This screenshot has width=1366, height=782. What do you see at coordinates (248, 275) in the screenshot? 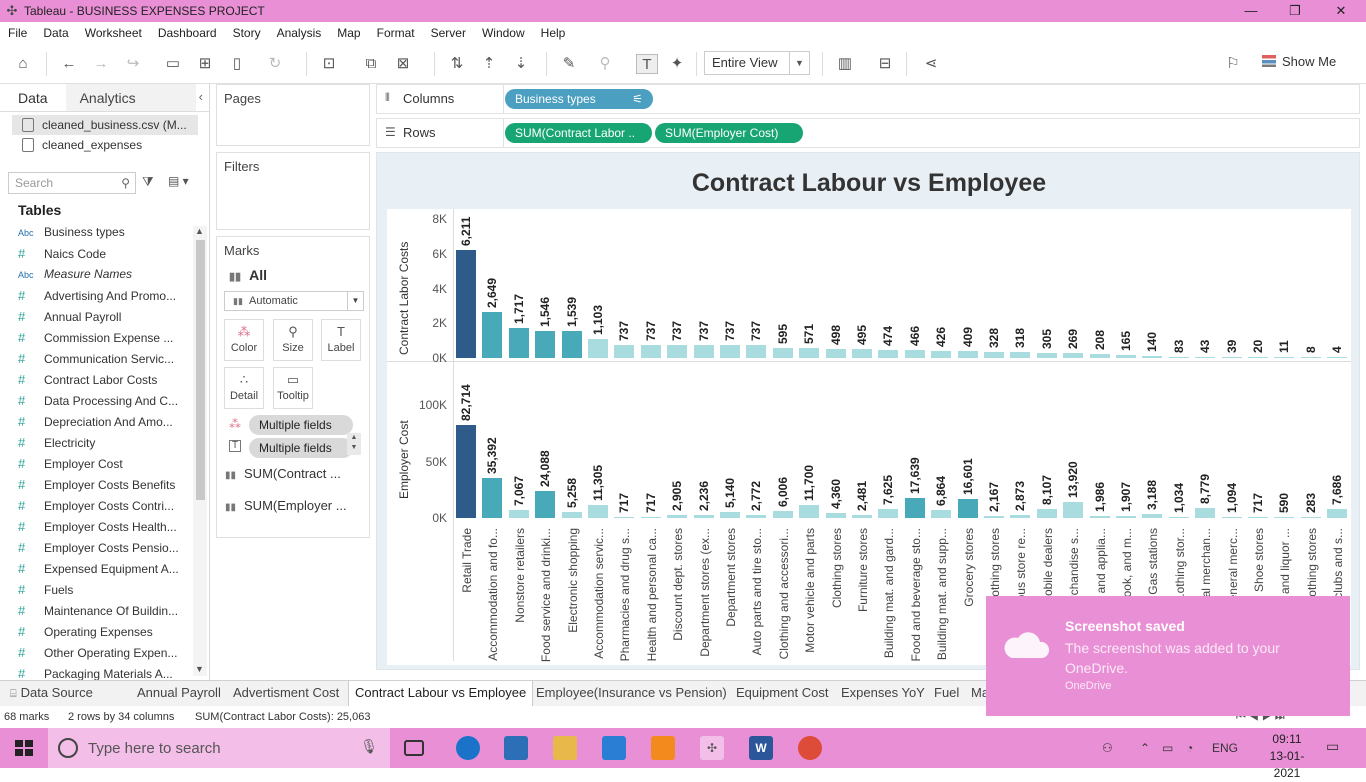
I see `marks-all: ▮▮ All` at bounding box center [248, 275].